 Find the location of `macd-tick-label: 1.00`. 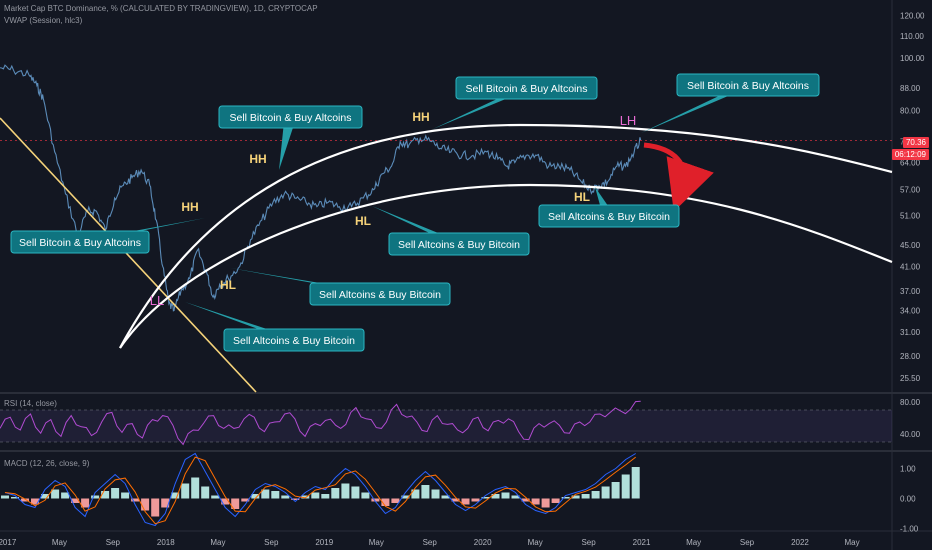

macd-tick-label: 1.00 is located at coordinates (908, 469).